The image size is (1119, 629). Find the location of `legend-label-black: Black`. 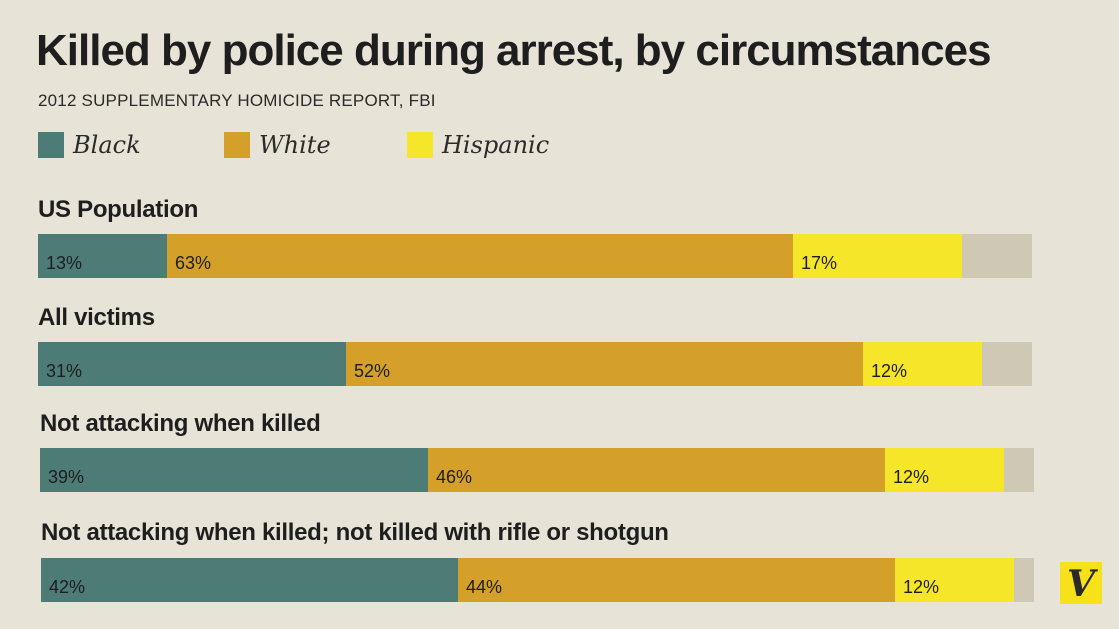

legend-label-black: Black is located at coordinates (107, 145).